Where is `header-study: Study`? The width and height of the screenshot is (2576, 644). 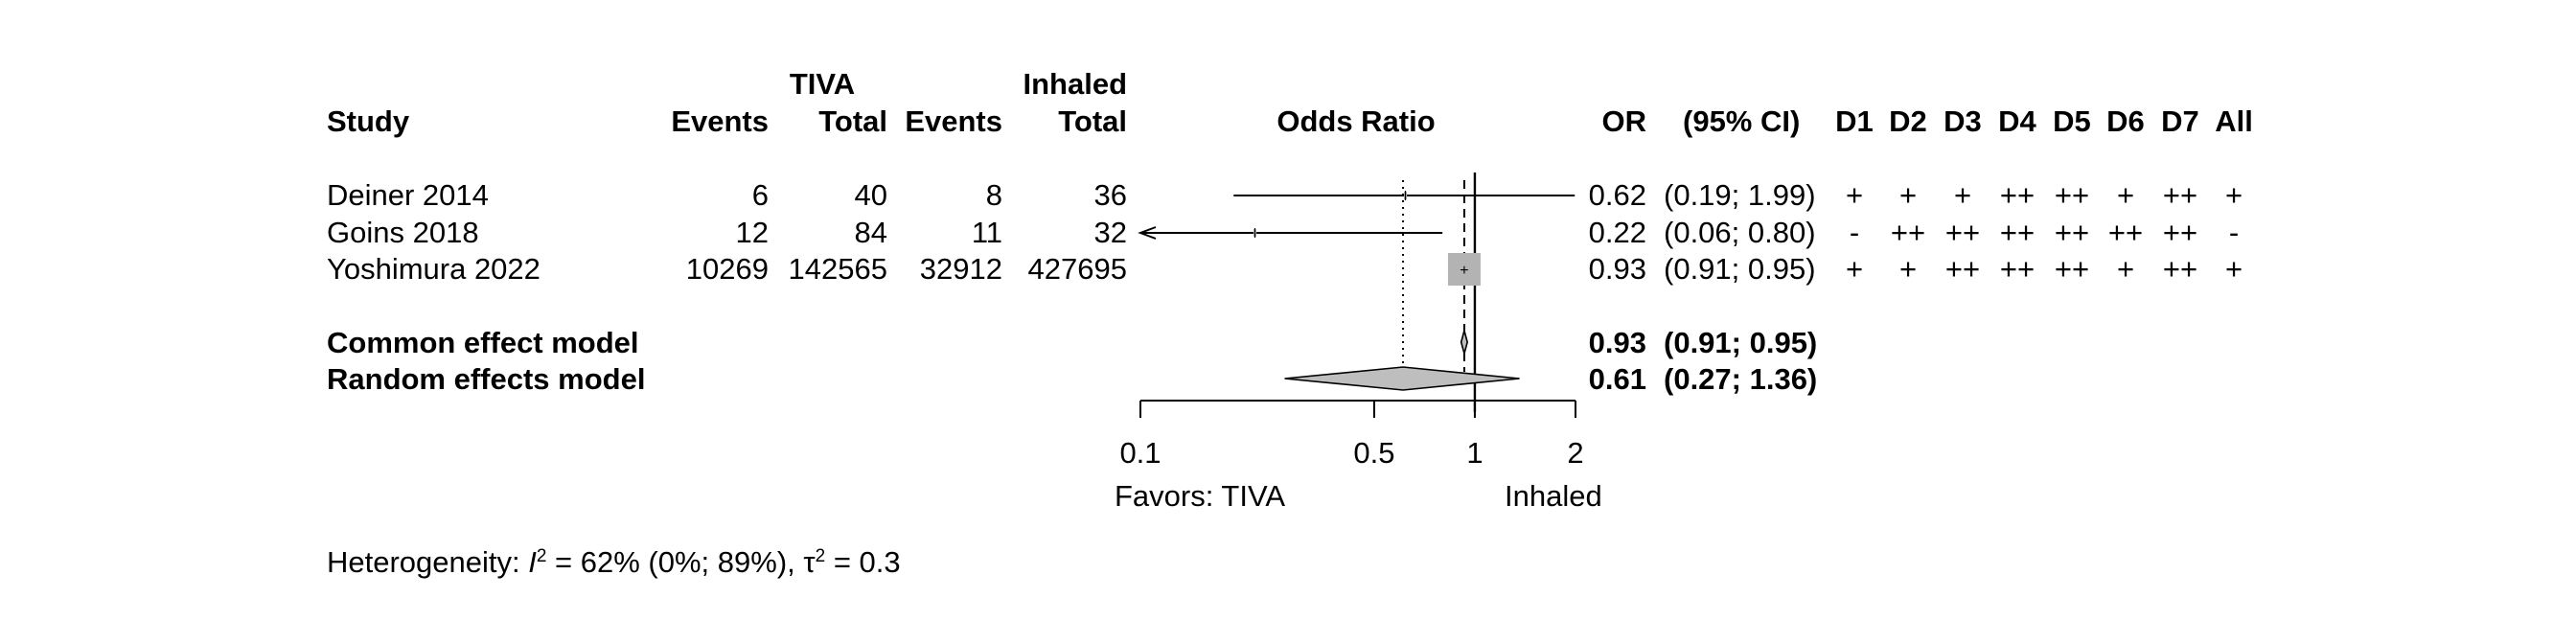 header-study: Study is located at coordinates (368, 121).